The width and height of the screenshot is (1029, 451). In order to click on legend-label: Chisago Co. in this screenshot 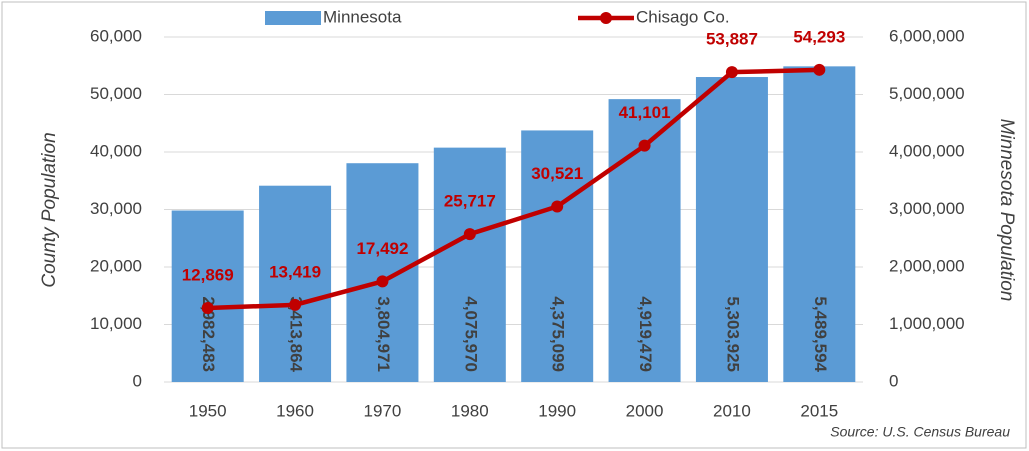, I will do `click(683, 16)`.